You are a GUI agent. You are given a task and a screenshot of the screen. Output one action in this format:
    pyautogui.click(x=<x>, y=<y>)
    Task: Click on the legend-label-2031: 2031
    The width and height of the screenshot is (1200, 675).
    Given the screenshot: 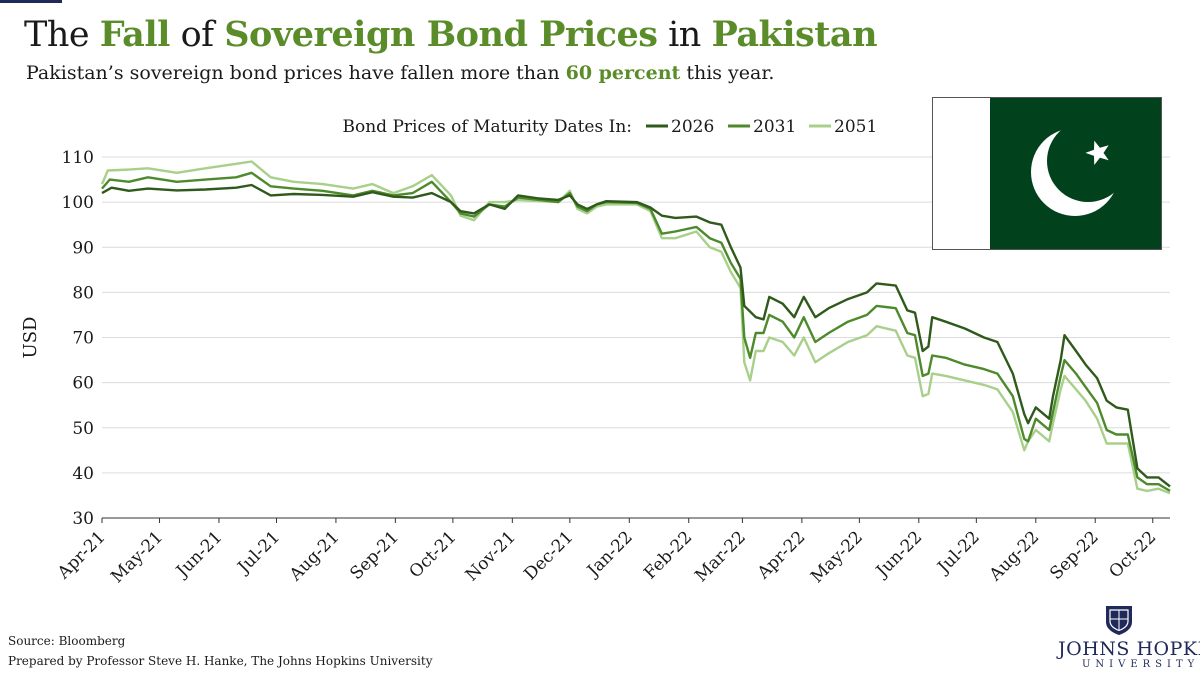 What is the action you would take?
    pyautogui.click(x=774, y=127)
    